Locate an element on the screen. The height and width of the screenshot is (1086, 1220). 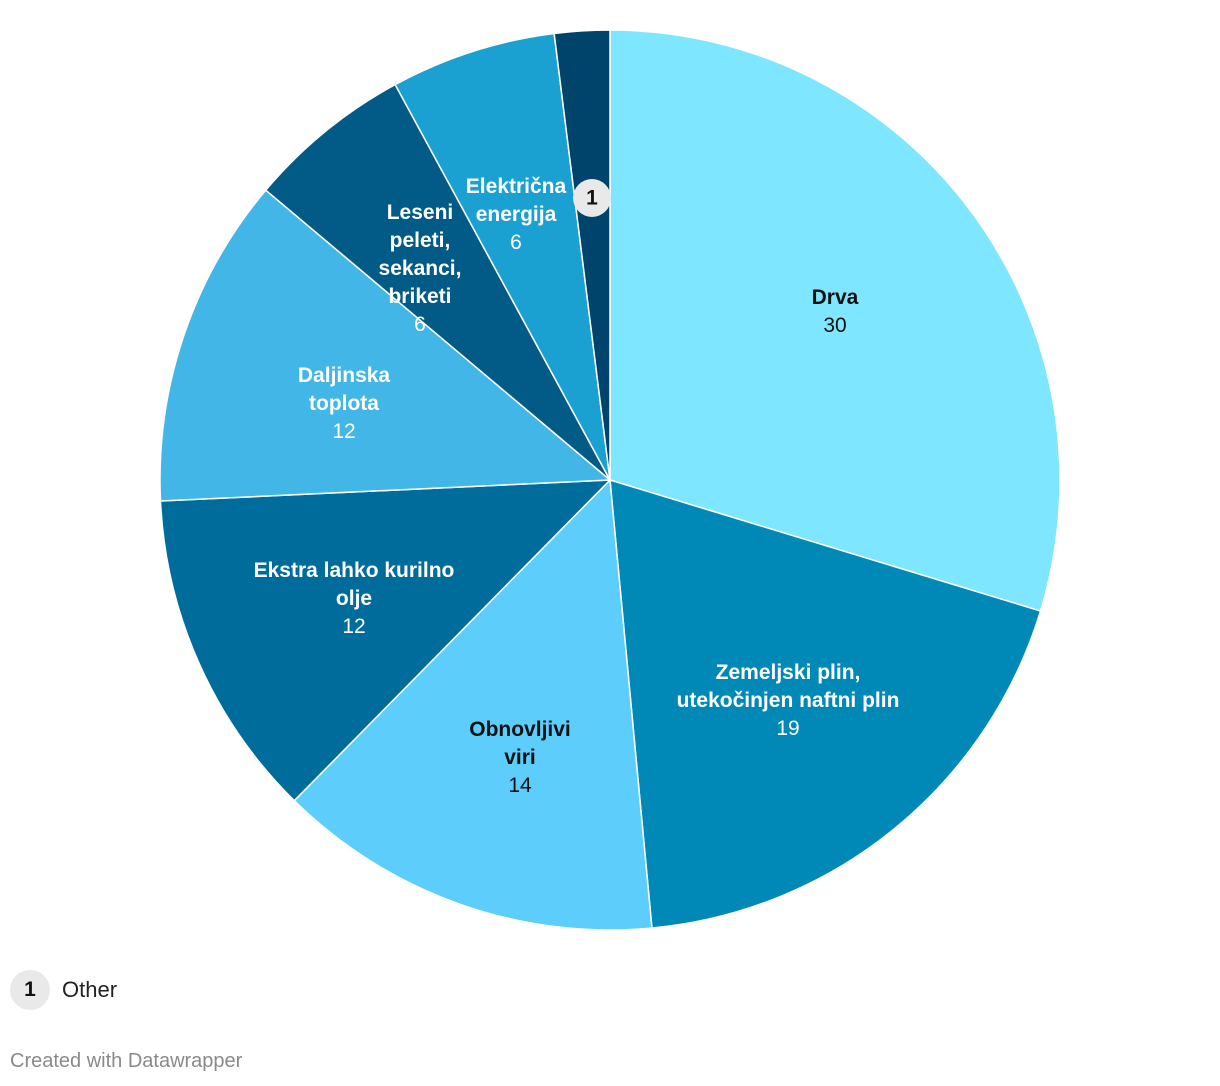
slice-label: Električna energija 6 is located at coordinates (516, 214).